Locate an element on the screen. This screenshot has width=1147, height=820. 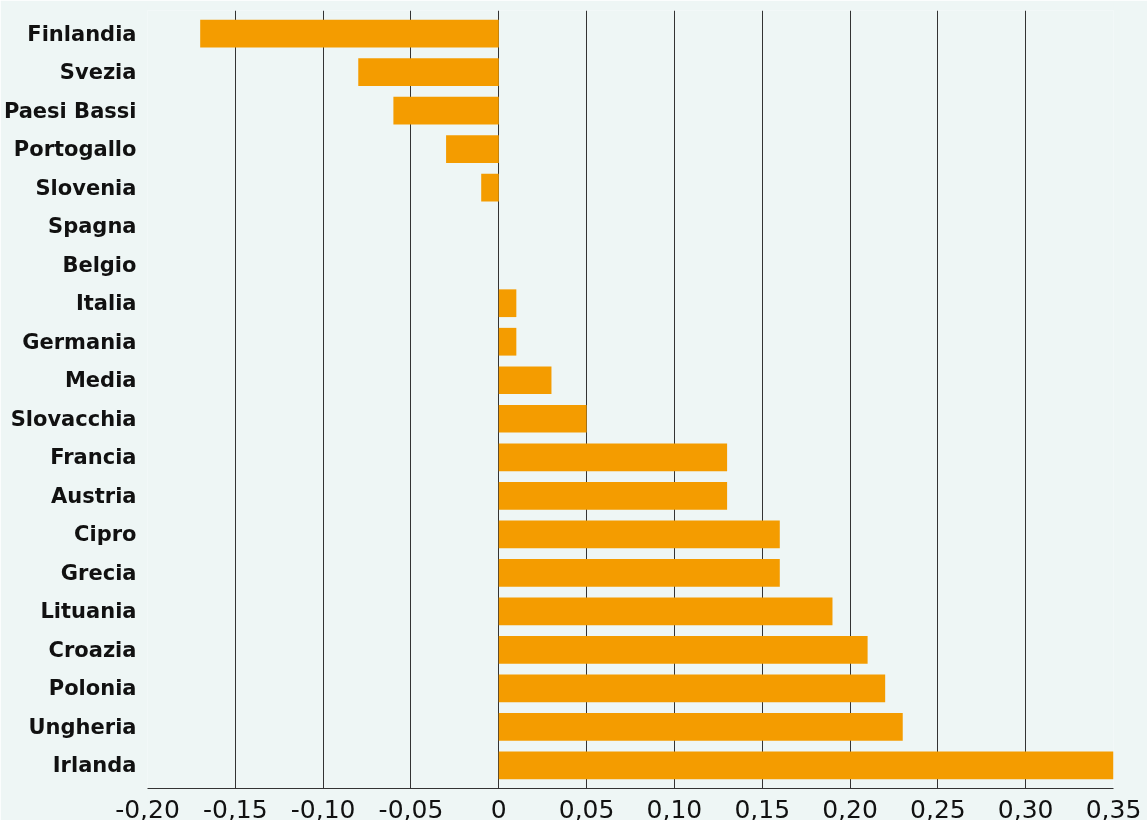
x-tick-label: 0 is located at coordinates (498, 807).